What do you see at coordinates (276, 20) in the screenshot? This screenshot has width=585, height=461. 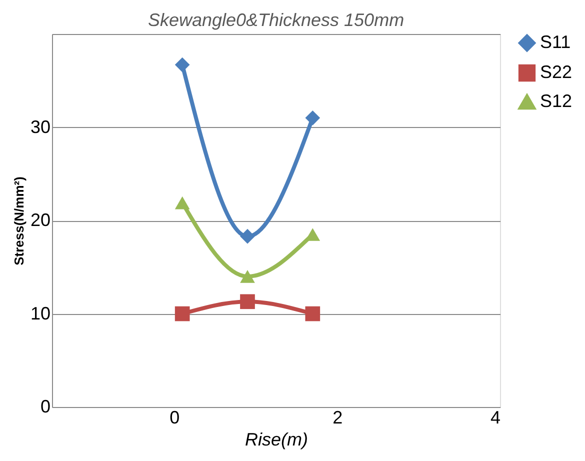 I see `chart-title: Skewangle0&Thickness 150mm` at bounding box center [276, 20].